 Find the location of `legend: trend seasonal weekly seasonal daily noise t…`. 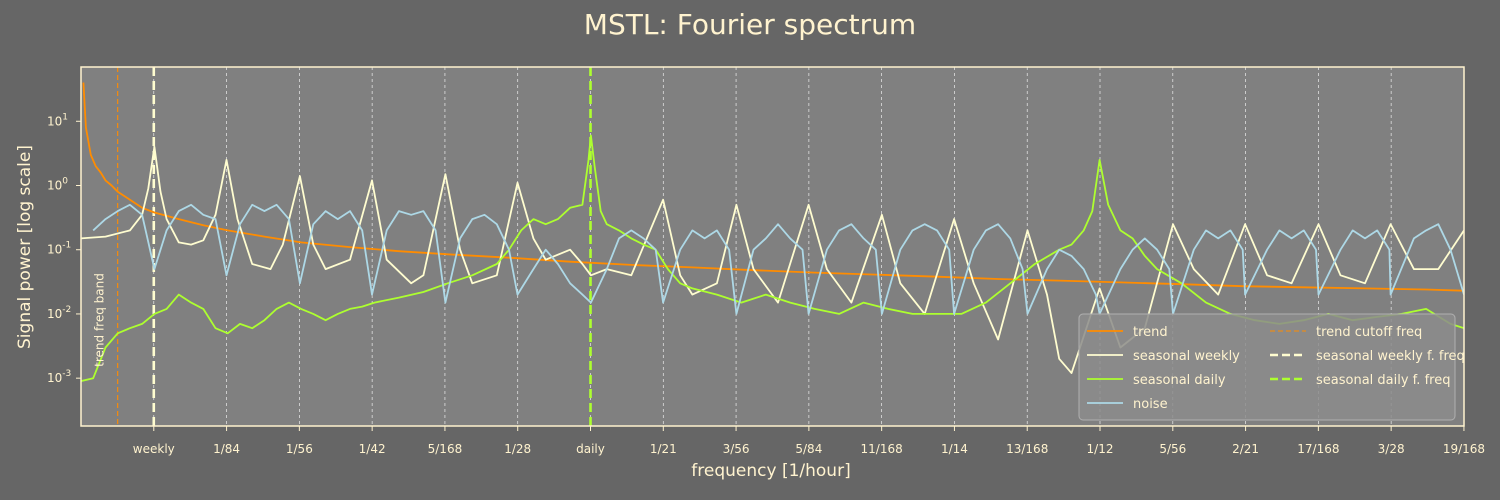

legend: trend seasonal weekly seasonal daily noise t… is located at coordinates (1271, 367).